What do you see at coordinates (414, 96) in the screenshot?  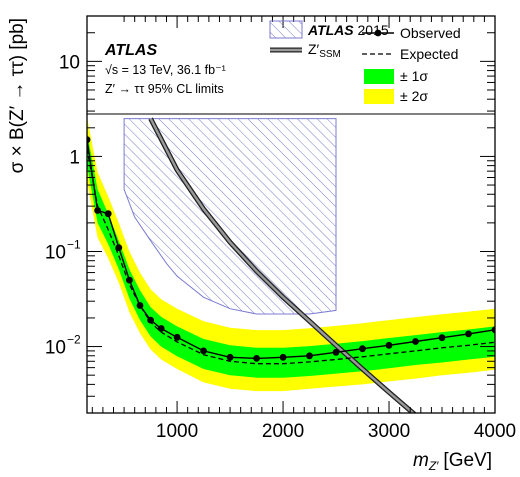 I see `legend-band2-label: ± 2σ` at bounding box center [414, 96].